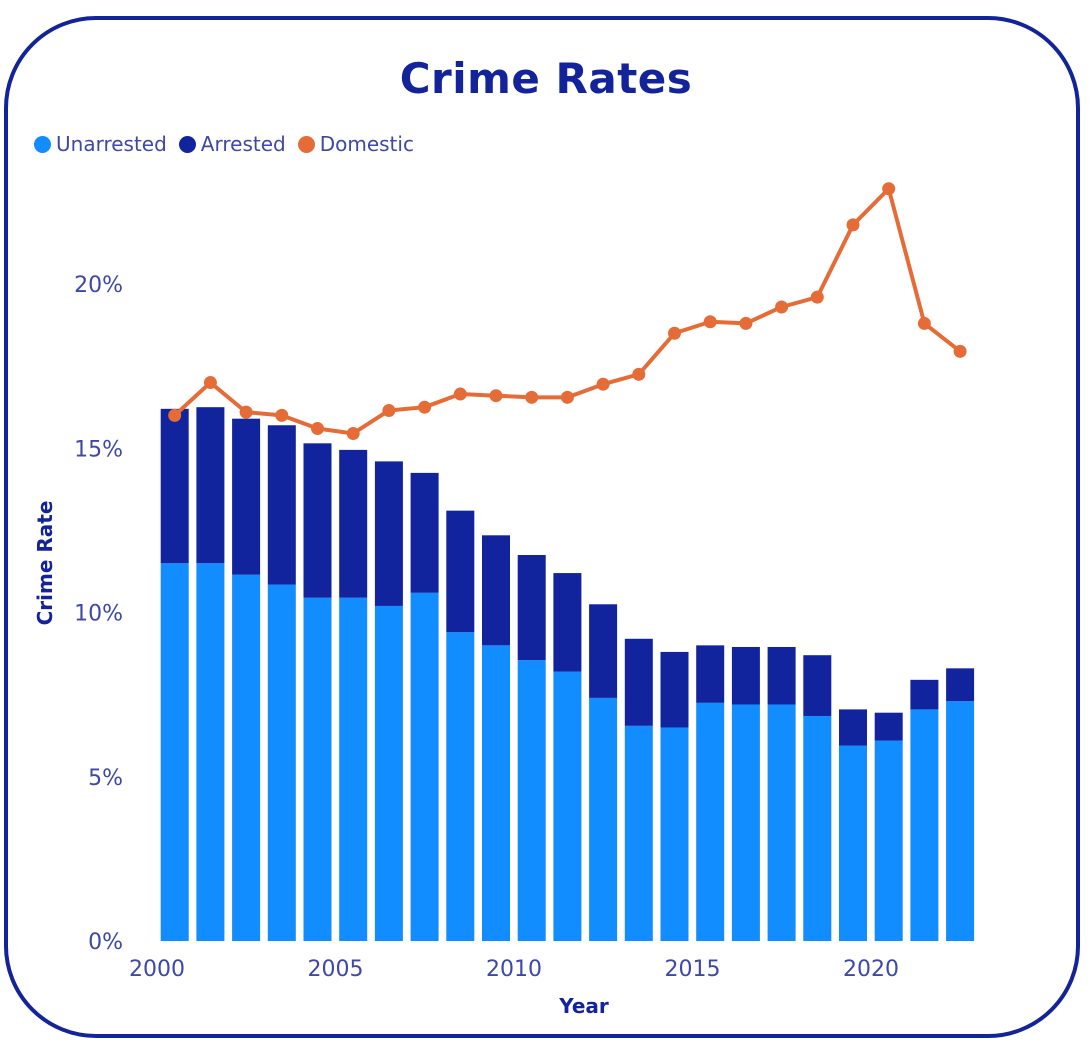 This screenshot has height=1048, width=1092. I want to click on bar-unarrested-2020, so click(853, 843).